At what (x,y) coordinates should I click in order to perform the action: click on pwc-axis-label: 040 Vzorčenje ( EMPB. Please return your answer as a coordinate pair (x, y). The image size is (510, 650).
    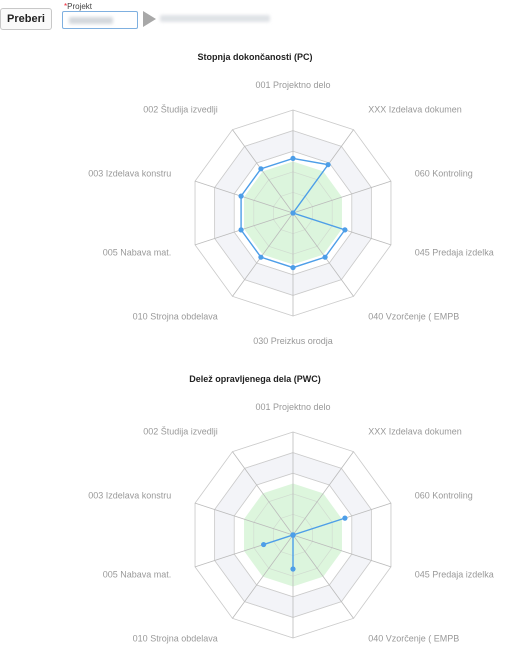
    Looking at the image, I should click on (413, 639).